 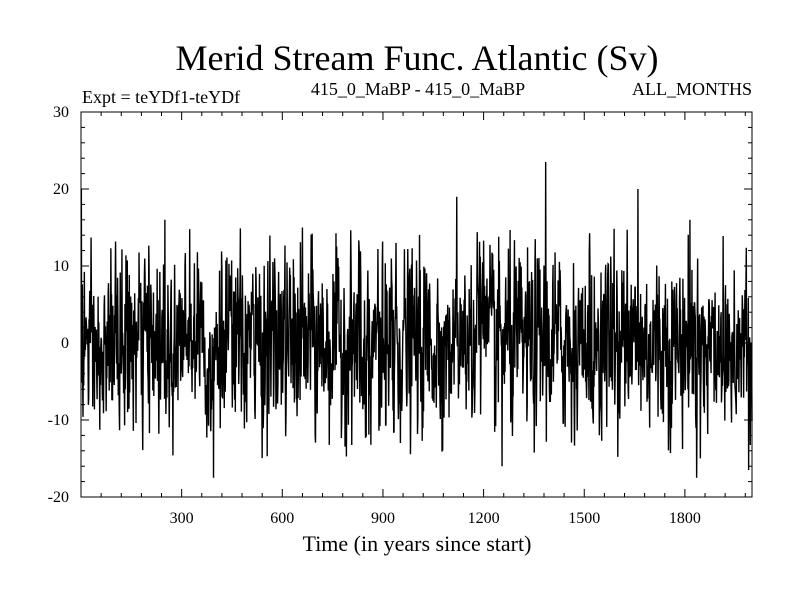 I want to click on x-tick-label: 900, so click(x=383, y=518).